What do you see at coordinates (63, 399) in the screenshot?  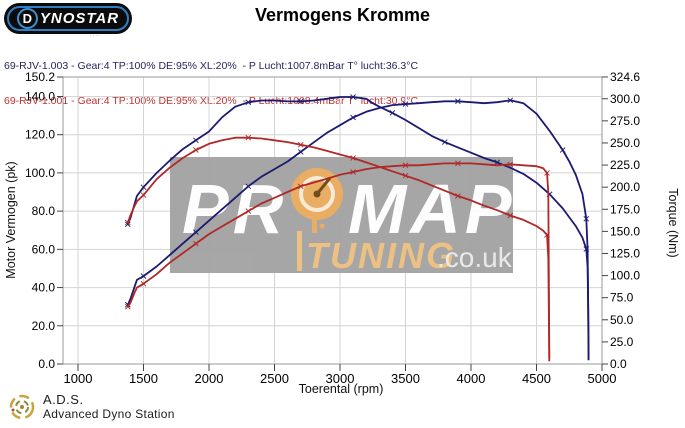 I see `ads-abbr: A.D.S.` at bounding box center [63, 399].